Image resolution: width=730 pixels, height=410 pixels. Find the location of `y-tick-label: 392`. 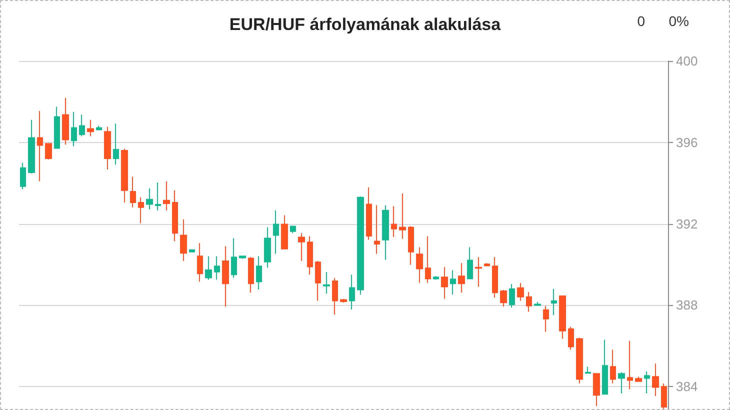

y-tick-label: 392 is located at coordinates (687, 224).